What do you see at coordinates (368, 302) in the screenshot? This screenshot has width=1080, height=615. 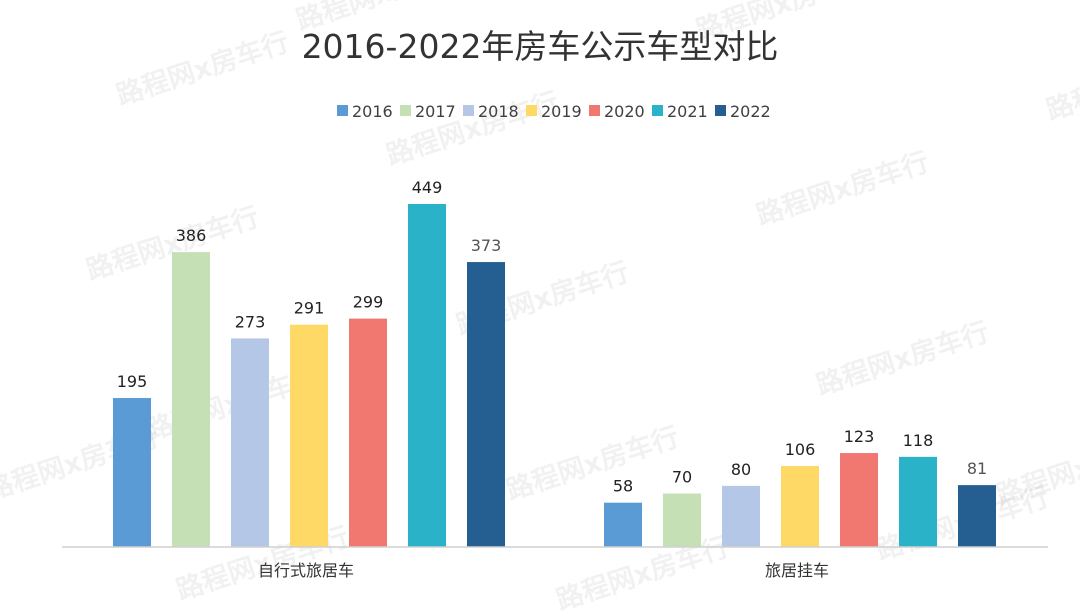 I see `value-label-2020-0: 299` at bounding box center [368, 302].